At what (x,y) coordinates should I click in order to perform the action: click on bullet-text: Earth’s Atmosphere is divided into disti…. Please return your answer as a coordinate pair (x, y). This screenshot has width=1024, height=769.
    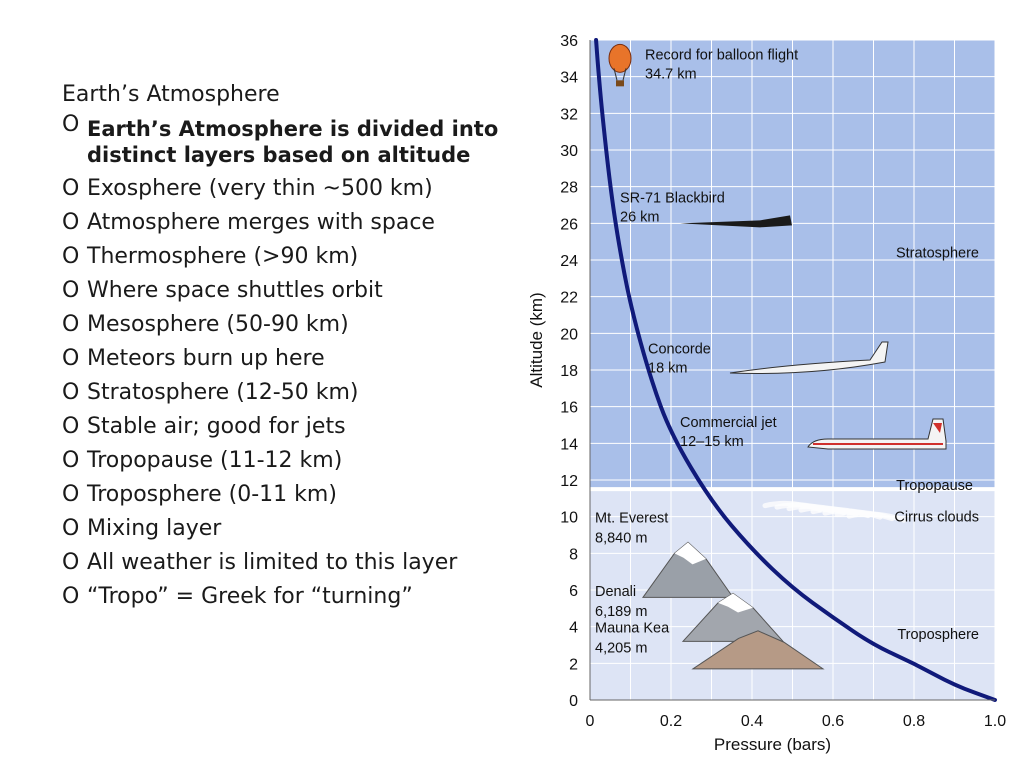
    Looking at the image, I should click on (293, 142).